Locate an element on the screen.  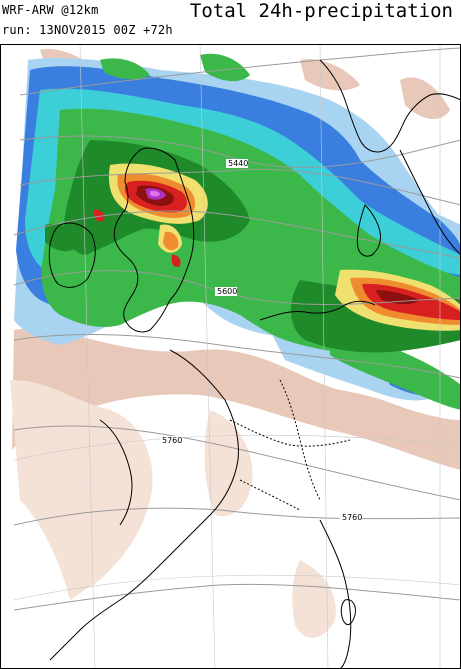
contour-label-5440: 5440 is located at coordinates (238, 163).